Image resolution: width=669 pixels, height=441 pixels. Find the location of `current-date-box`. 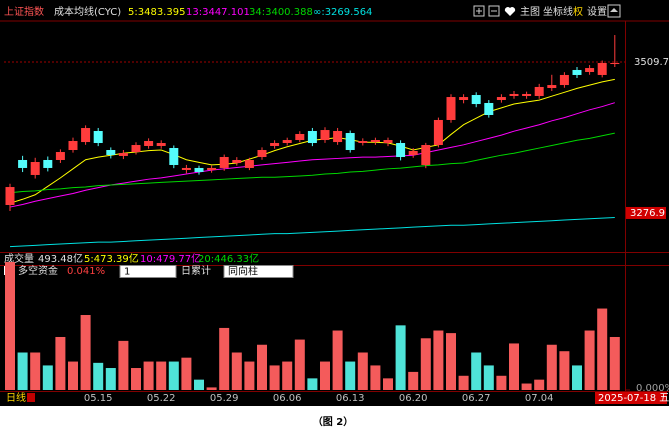

current-date-box is located at coordinates (631, 398).